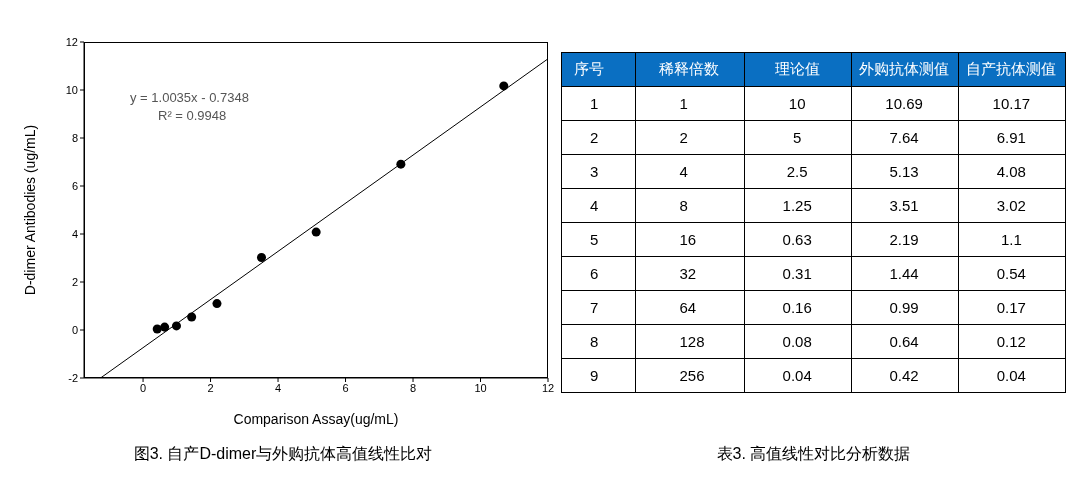 The width and height of the screenshot is (1078, 494). I want to click on y-tick-label: 5, so click(598, 239).